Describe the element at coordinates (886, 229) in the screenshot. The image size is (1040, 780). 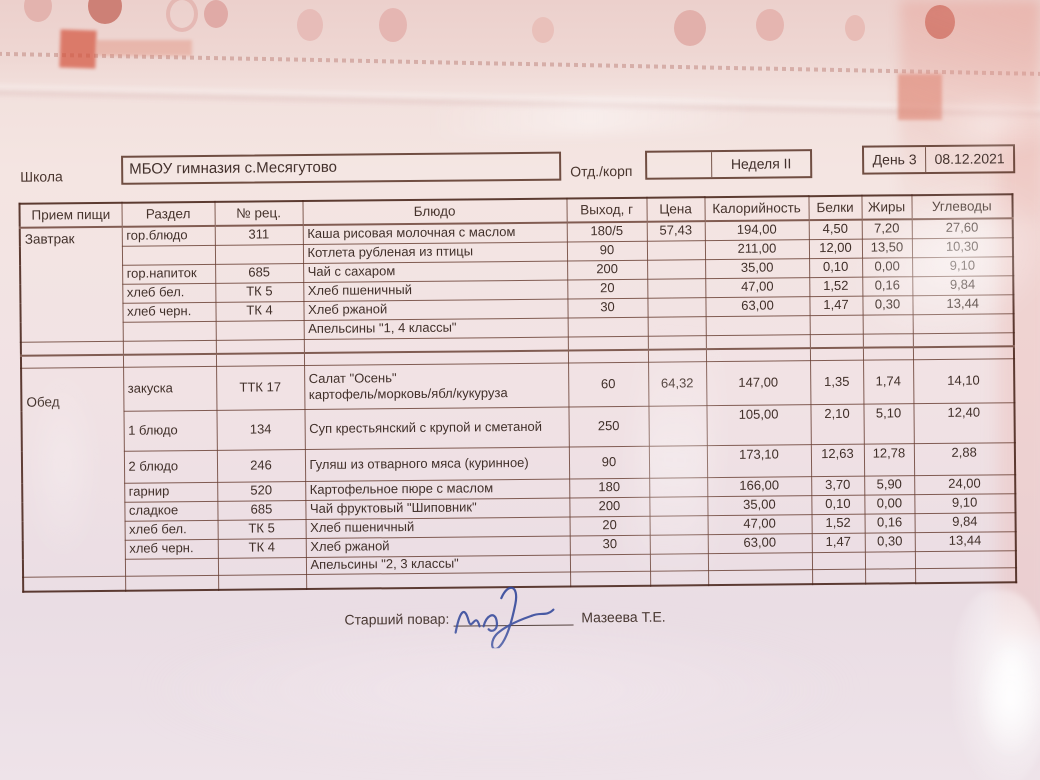
I see `menu-cell: 7,20` at that location.